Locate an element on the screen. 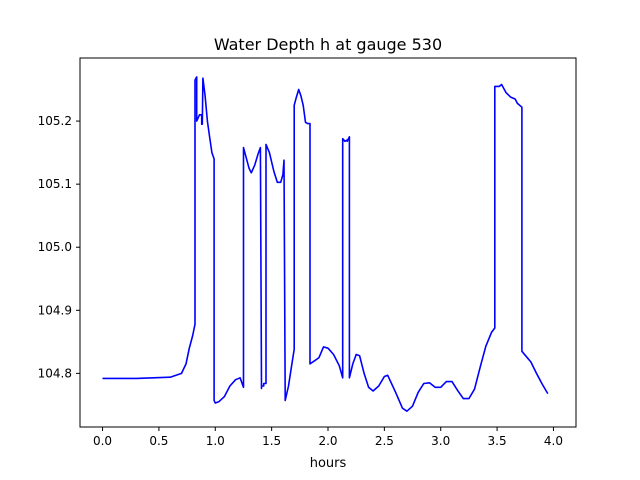 Image resolution: width=640 pixels, height=480 pixels. y-tick-label: 105.0 is located at coordinates (55, 247).